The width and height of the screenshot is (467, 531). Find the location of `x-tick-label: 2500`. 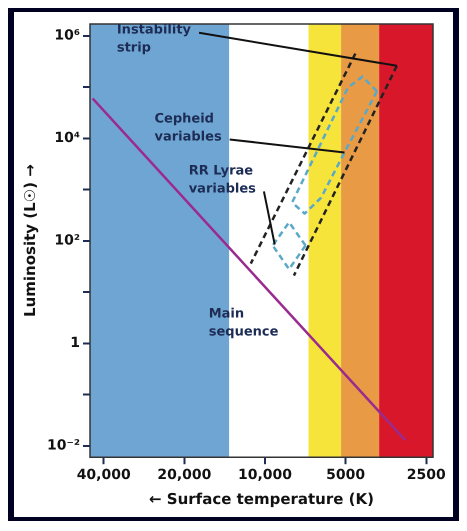

x-tick-label: 2500 is located at coordinates (426, 475).